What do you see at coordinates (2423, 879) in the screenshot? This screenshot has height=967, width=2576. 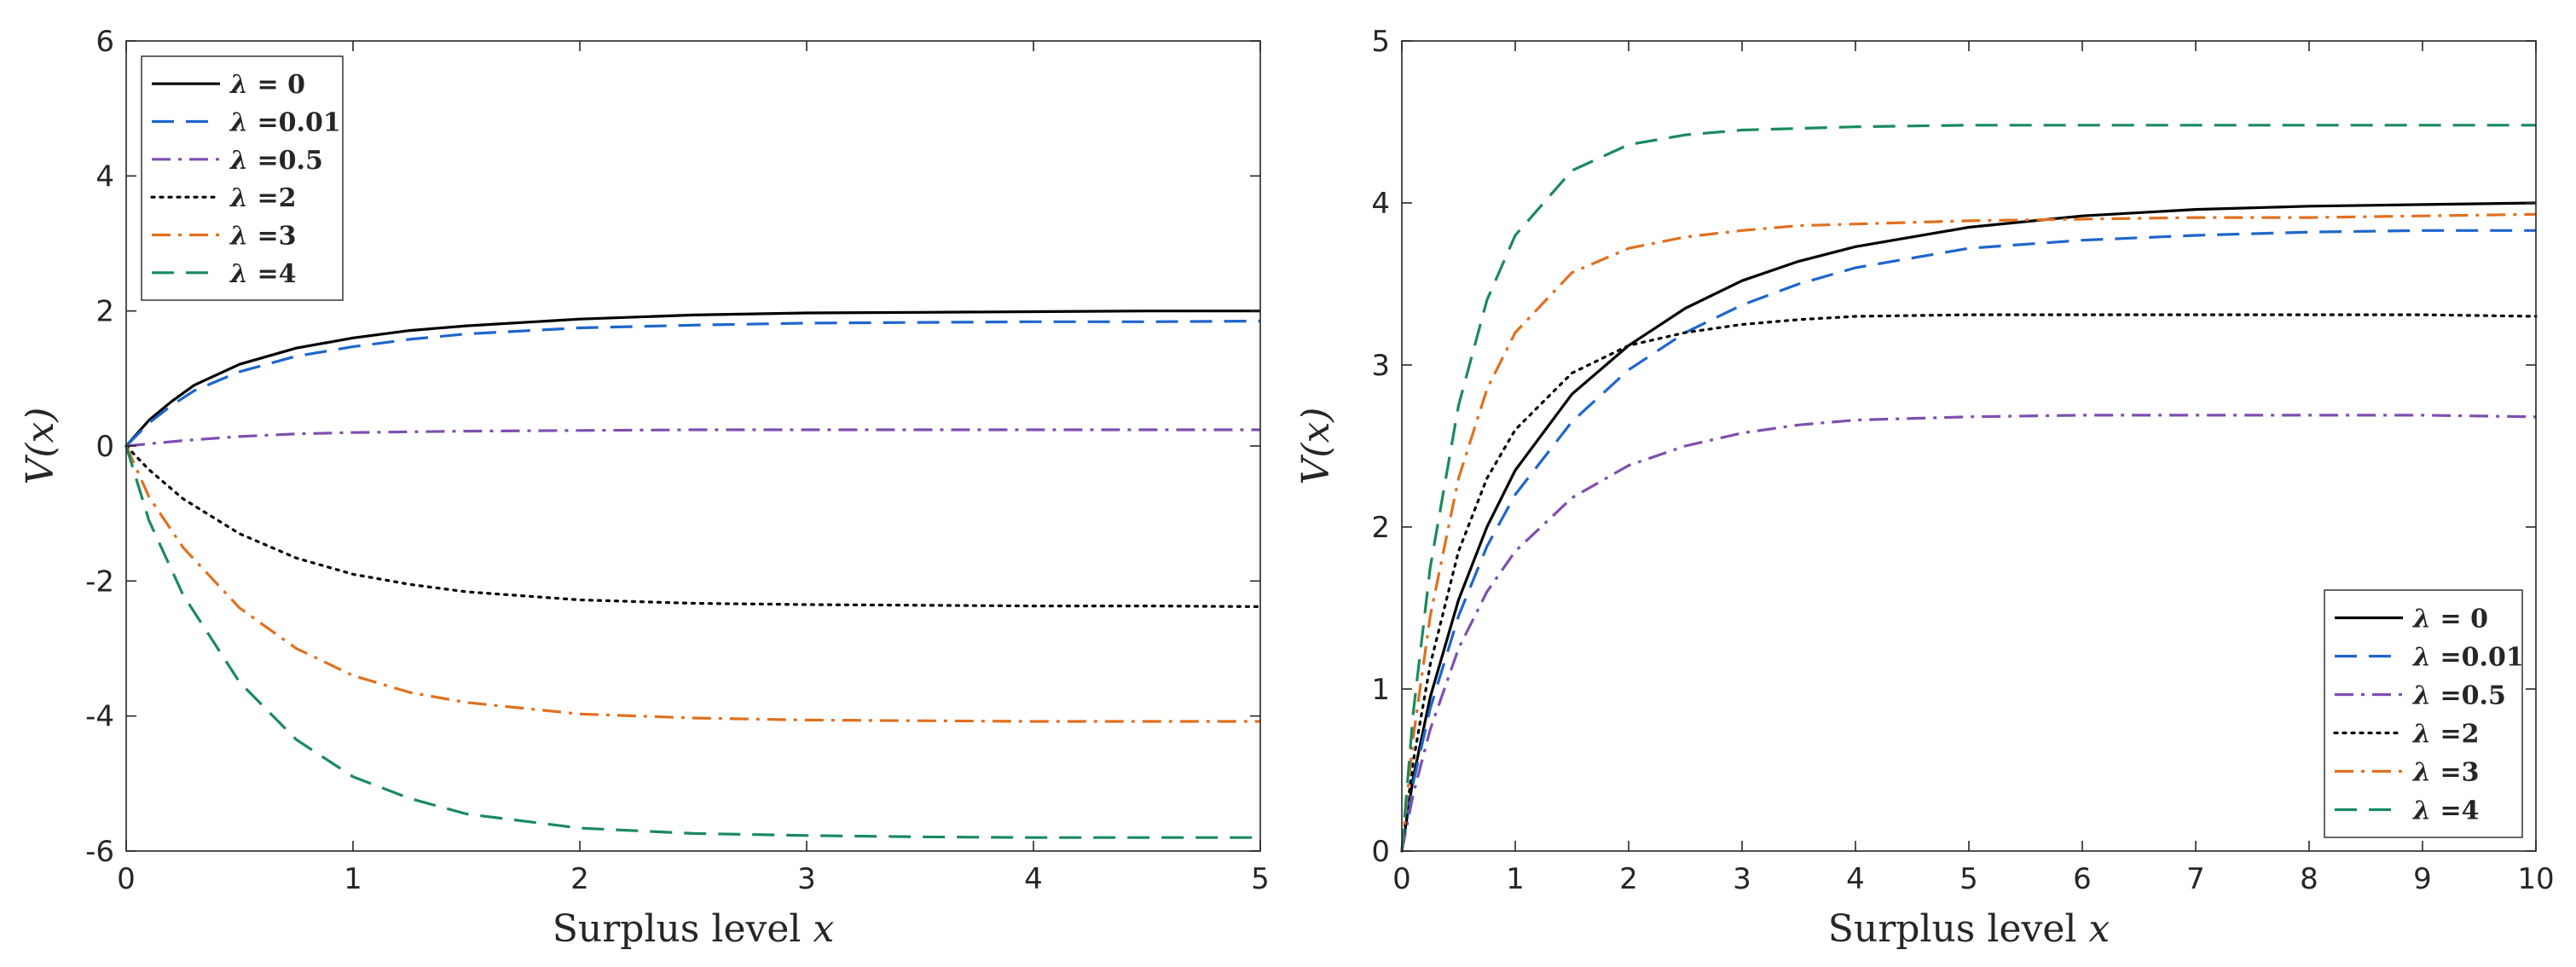 I see `x-tick-label: 9` at bounding box center [2423, 879].